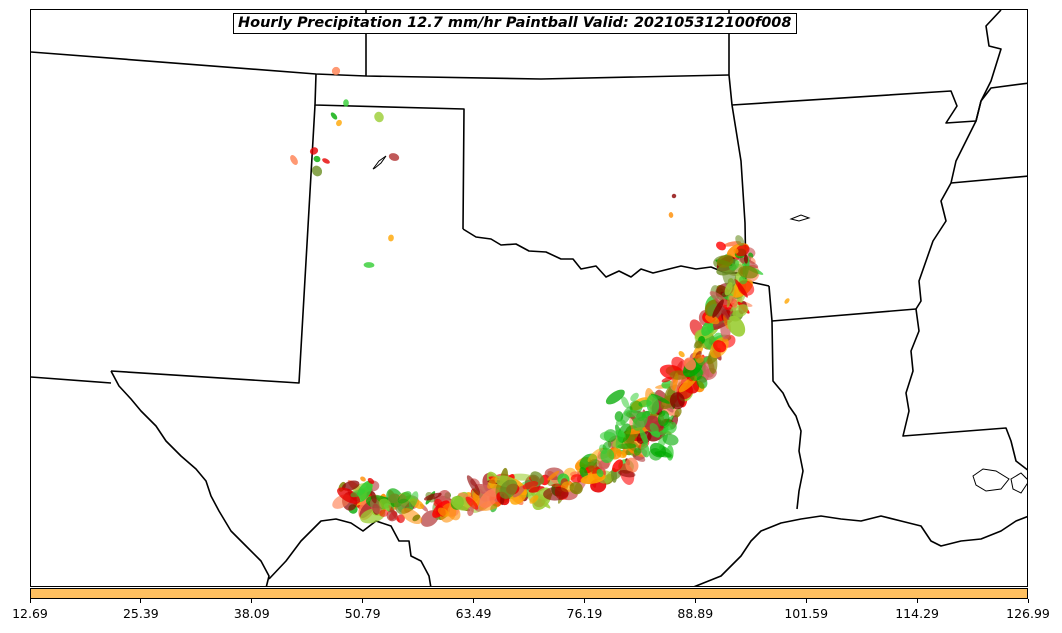 The width and height of the screenshot is (1062, 633). I want to click on boundary-new-mexico, so click(389, 151).